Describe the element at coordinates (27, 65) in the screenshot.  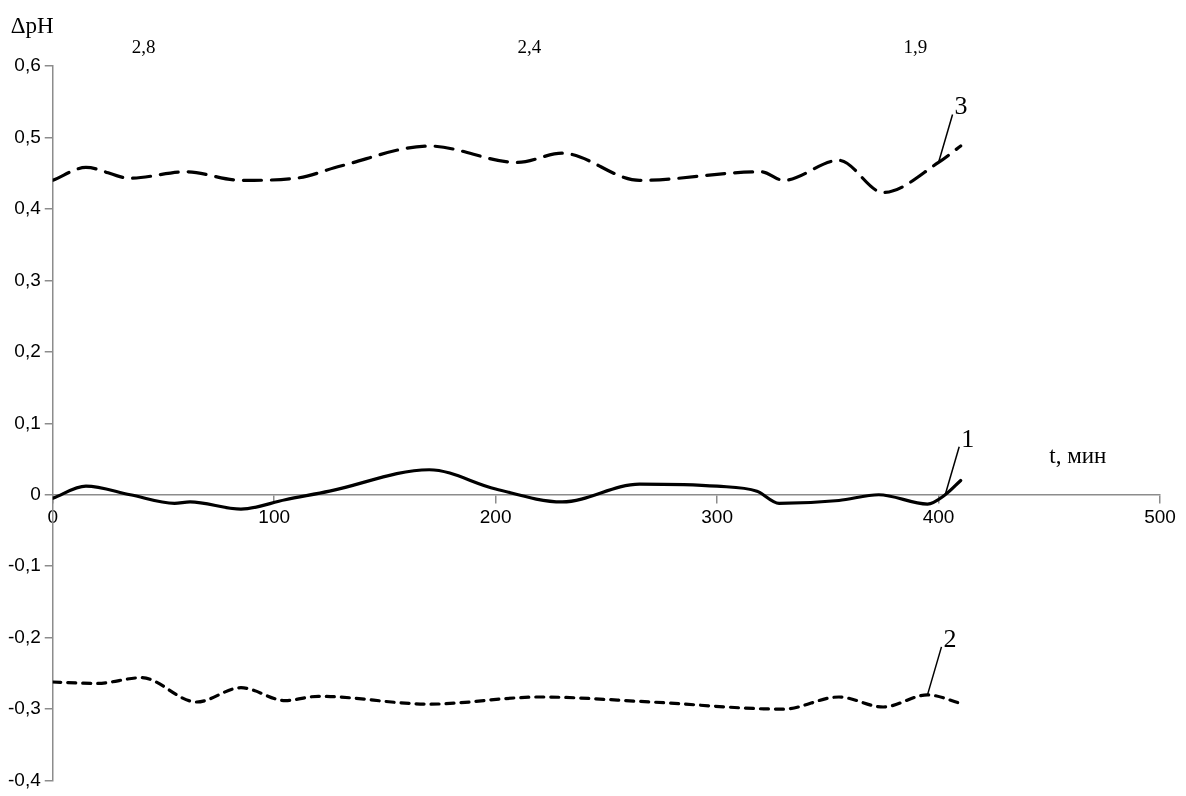
I see `y-tick-label: 0,6` at that location.